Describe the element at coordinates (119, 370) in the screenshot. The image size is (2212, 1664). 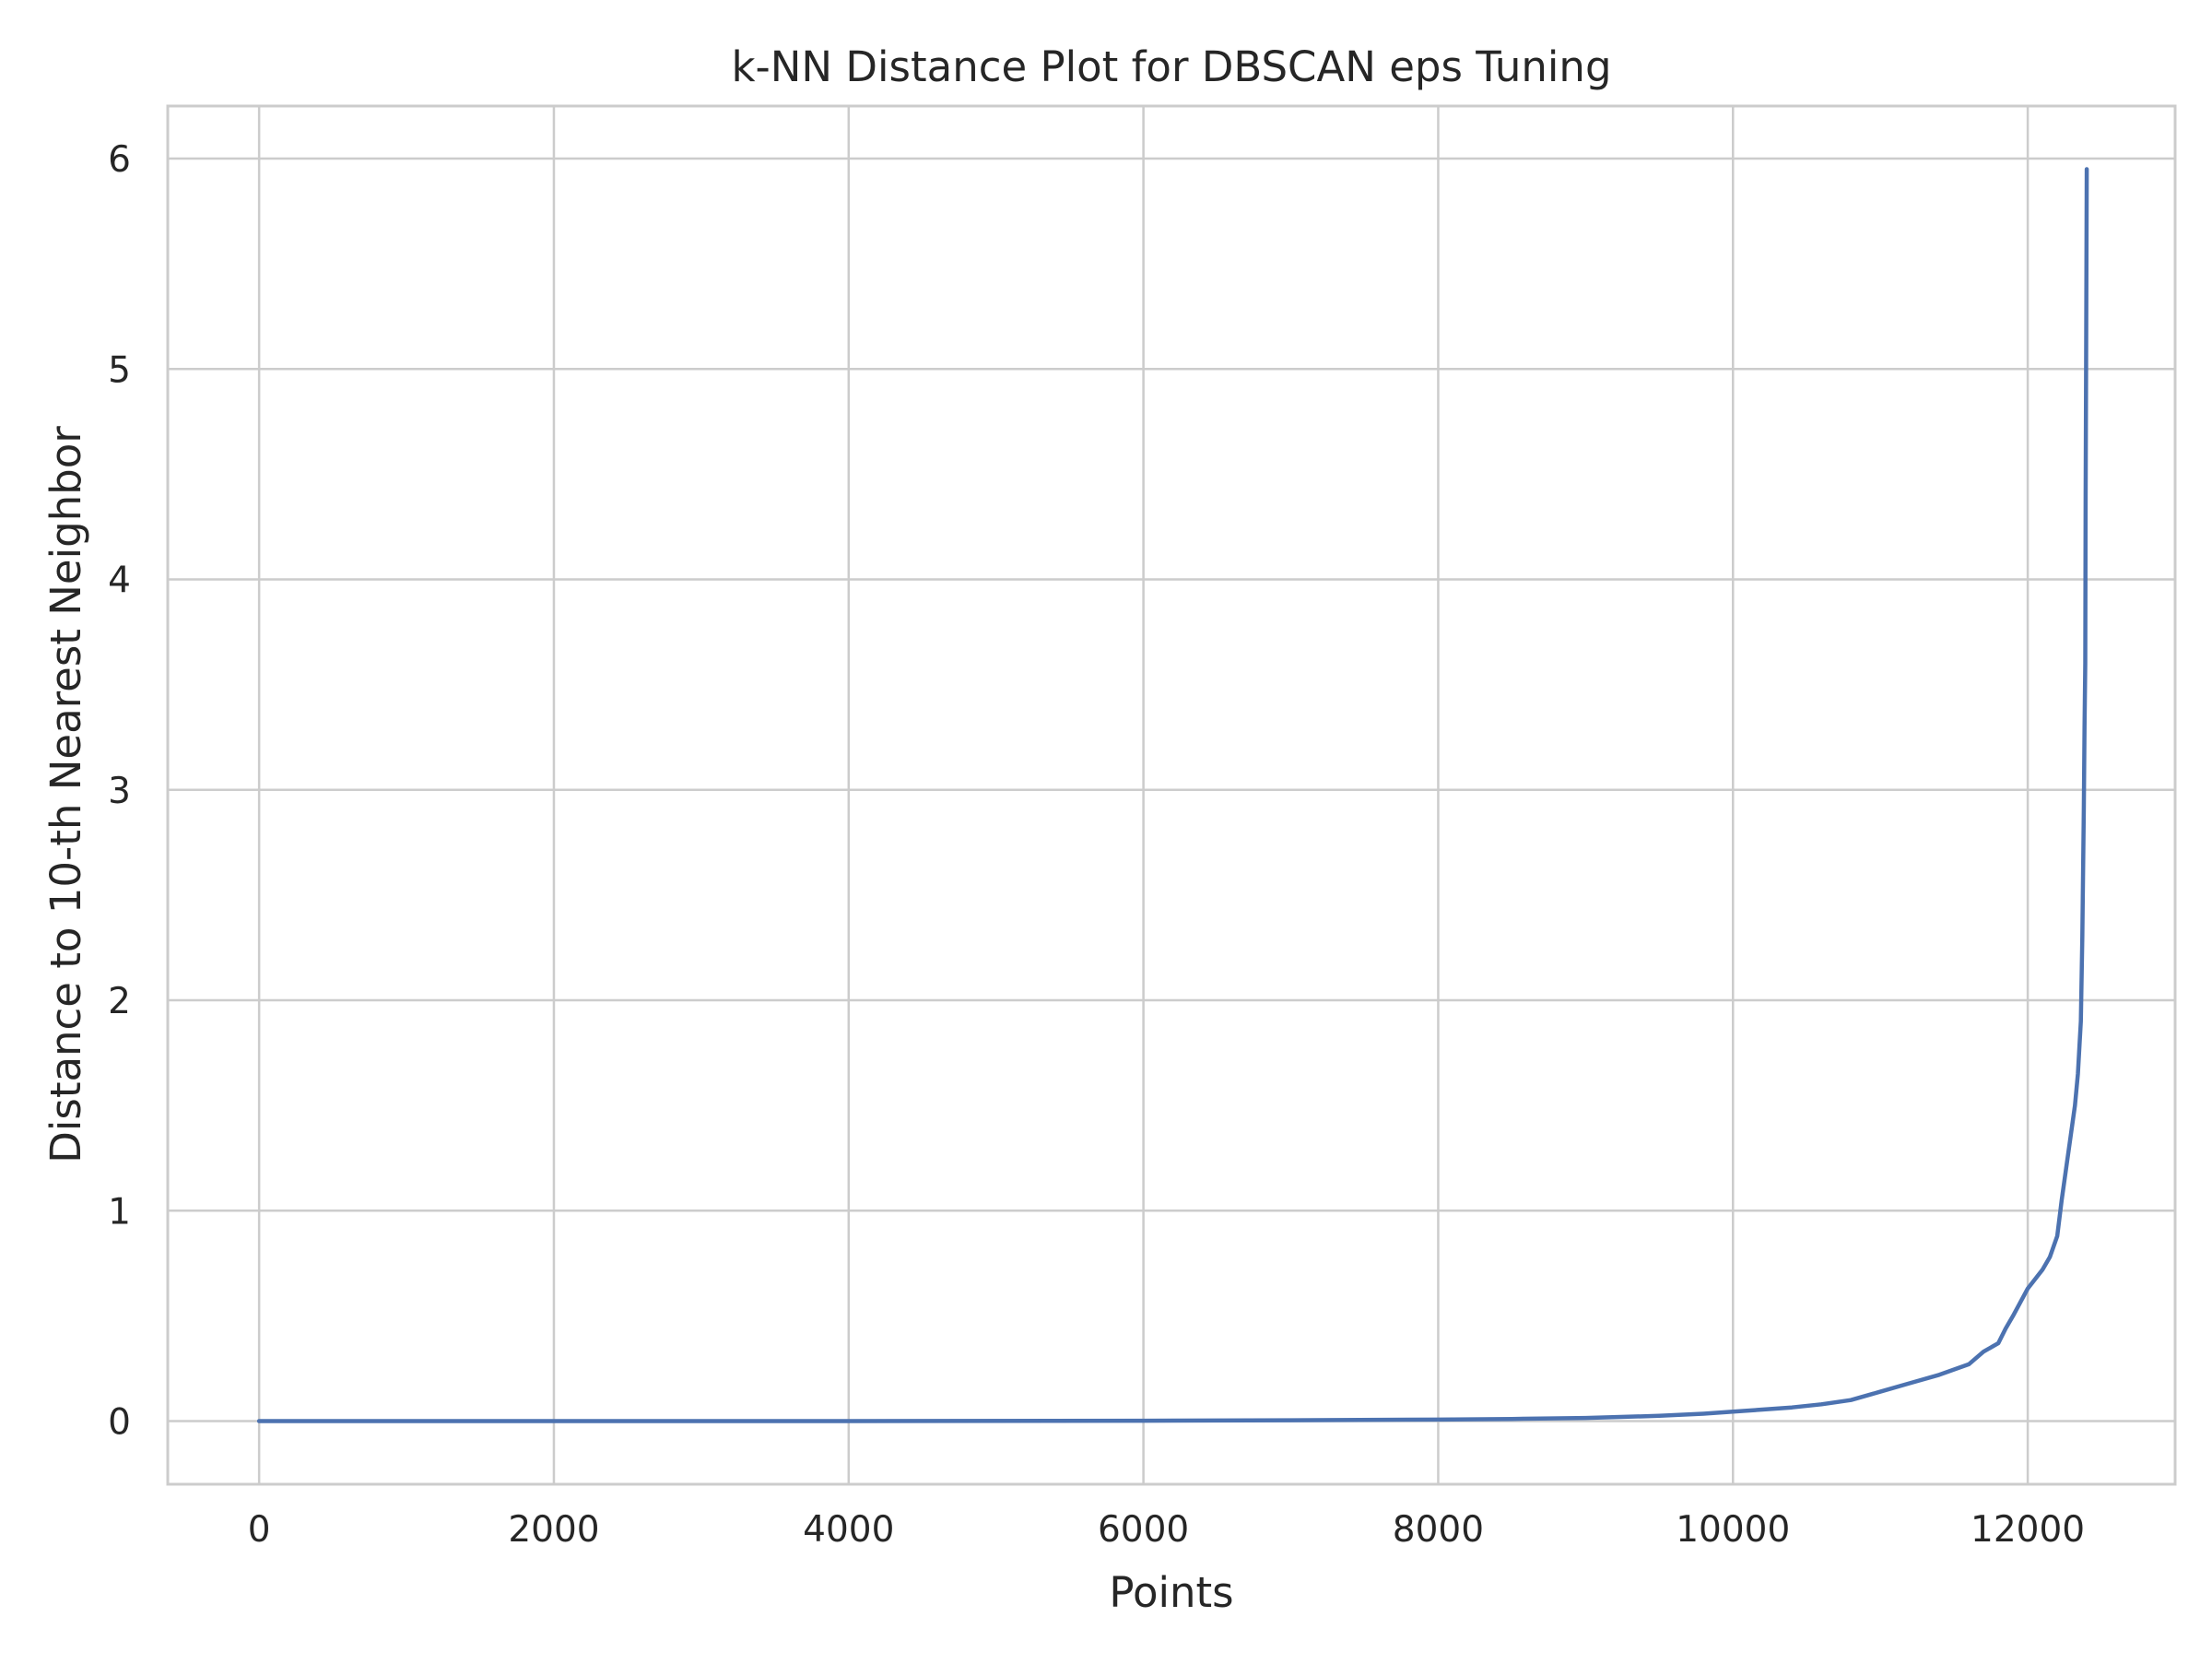
I see `y-tick-label: 5` at that location.